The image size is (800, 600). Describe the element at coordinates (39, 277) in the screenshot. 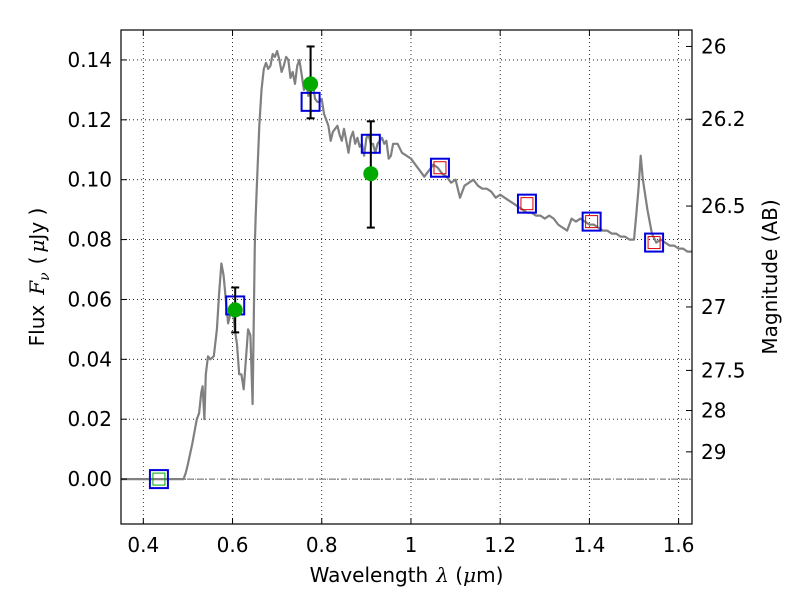

I see `y-axis-label: FluxFν(μJy )` at that location.